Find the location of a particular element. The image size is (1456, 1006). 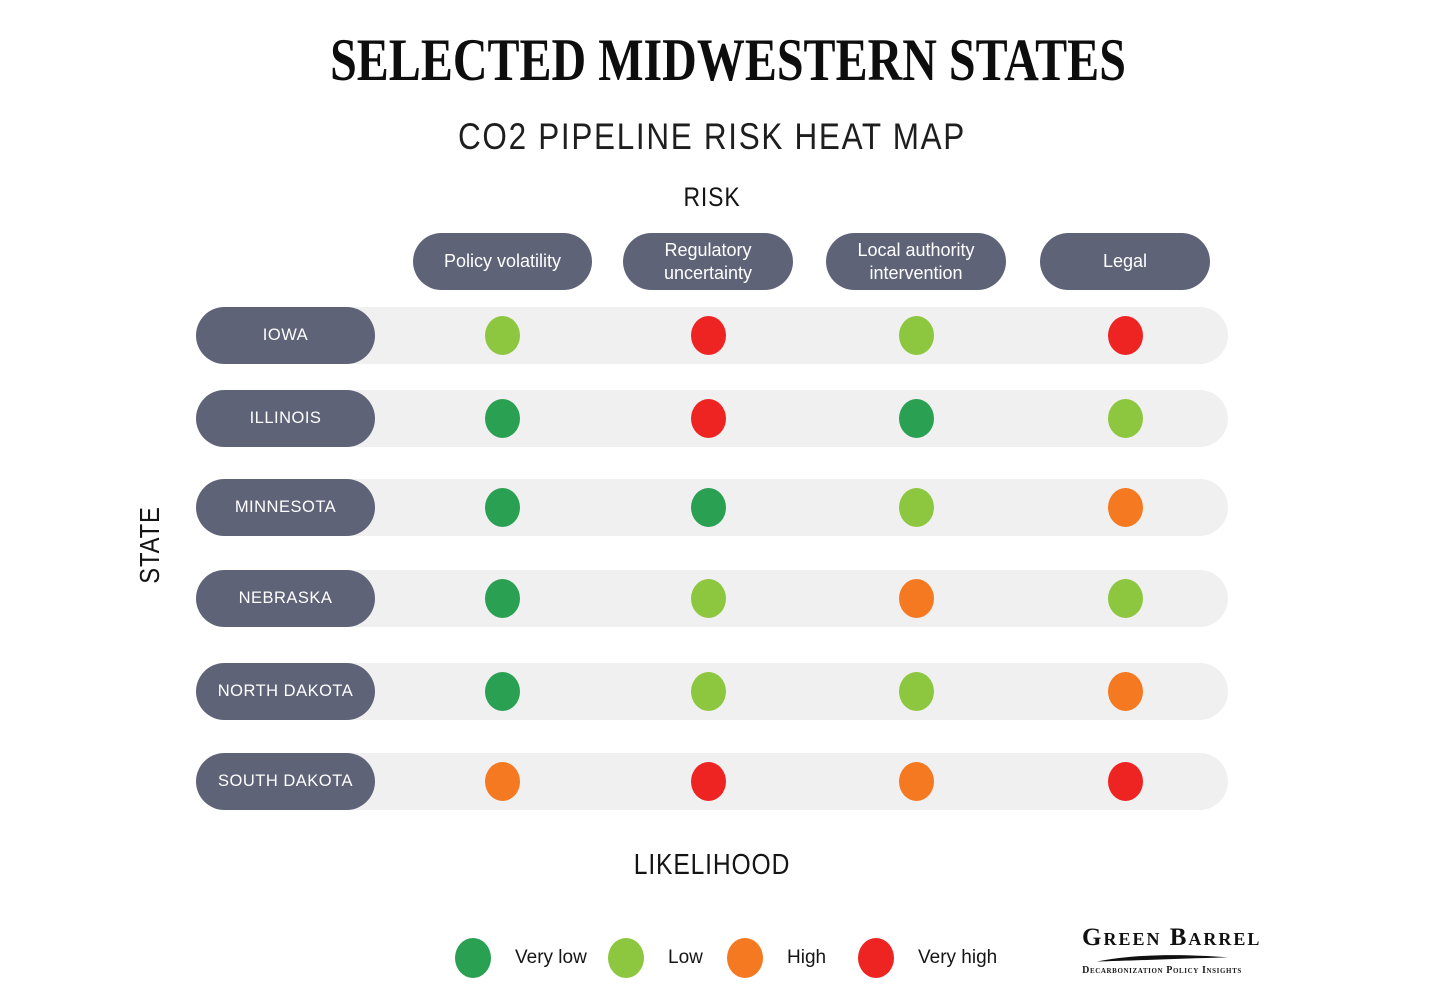

likelihood-axis-label: LIKELIHOOD is located at coordinates (712, 865).